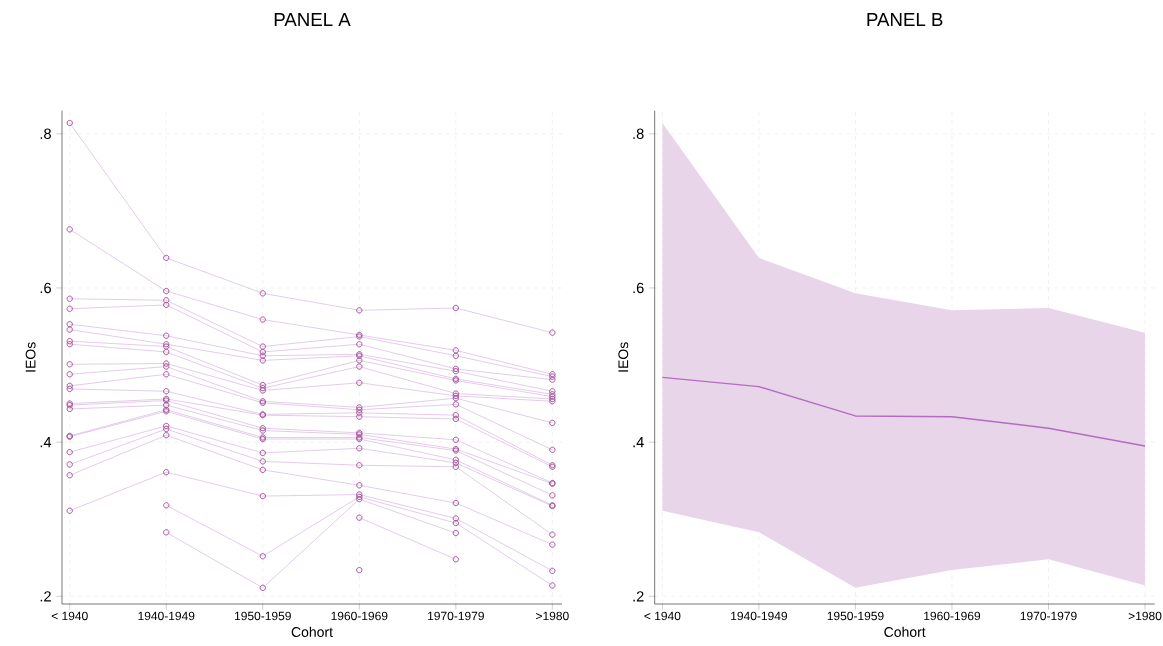 The height and width of the screenshot is (646, 1163). What do you see at coordinates (312, 19) in the screenshot?
I see `chart-title: PANEL A` at bounding box center [312, 19].